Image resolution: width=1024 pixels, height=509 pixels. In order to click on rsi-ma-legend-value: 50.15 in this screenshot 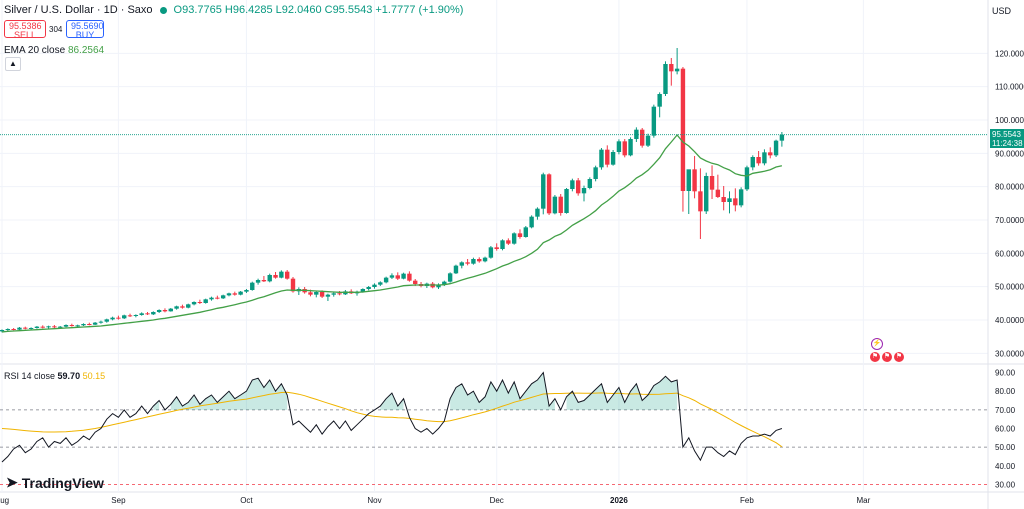, I will do `click(94, 376)`.